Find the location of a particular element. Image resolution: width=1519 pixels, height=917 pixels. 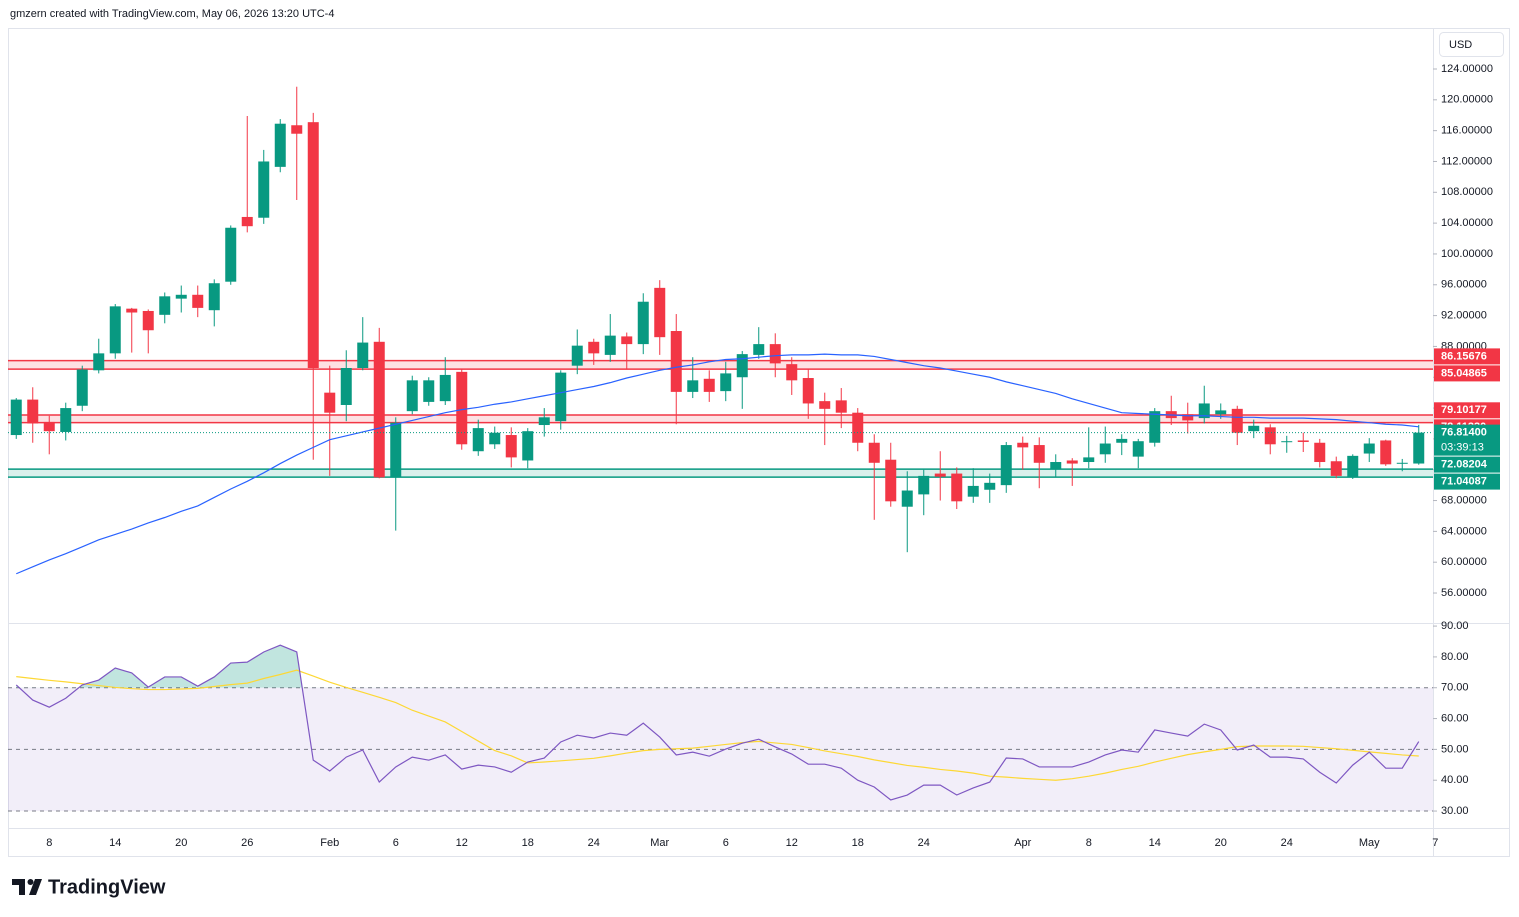

price-tick-label: 64.00000 is located at coordinates (1464, 531).